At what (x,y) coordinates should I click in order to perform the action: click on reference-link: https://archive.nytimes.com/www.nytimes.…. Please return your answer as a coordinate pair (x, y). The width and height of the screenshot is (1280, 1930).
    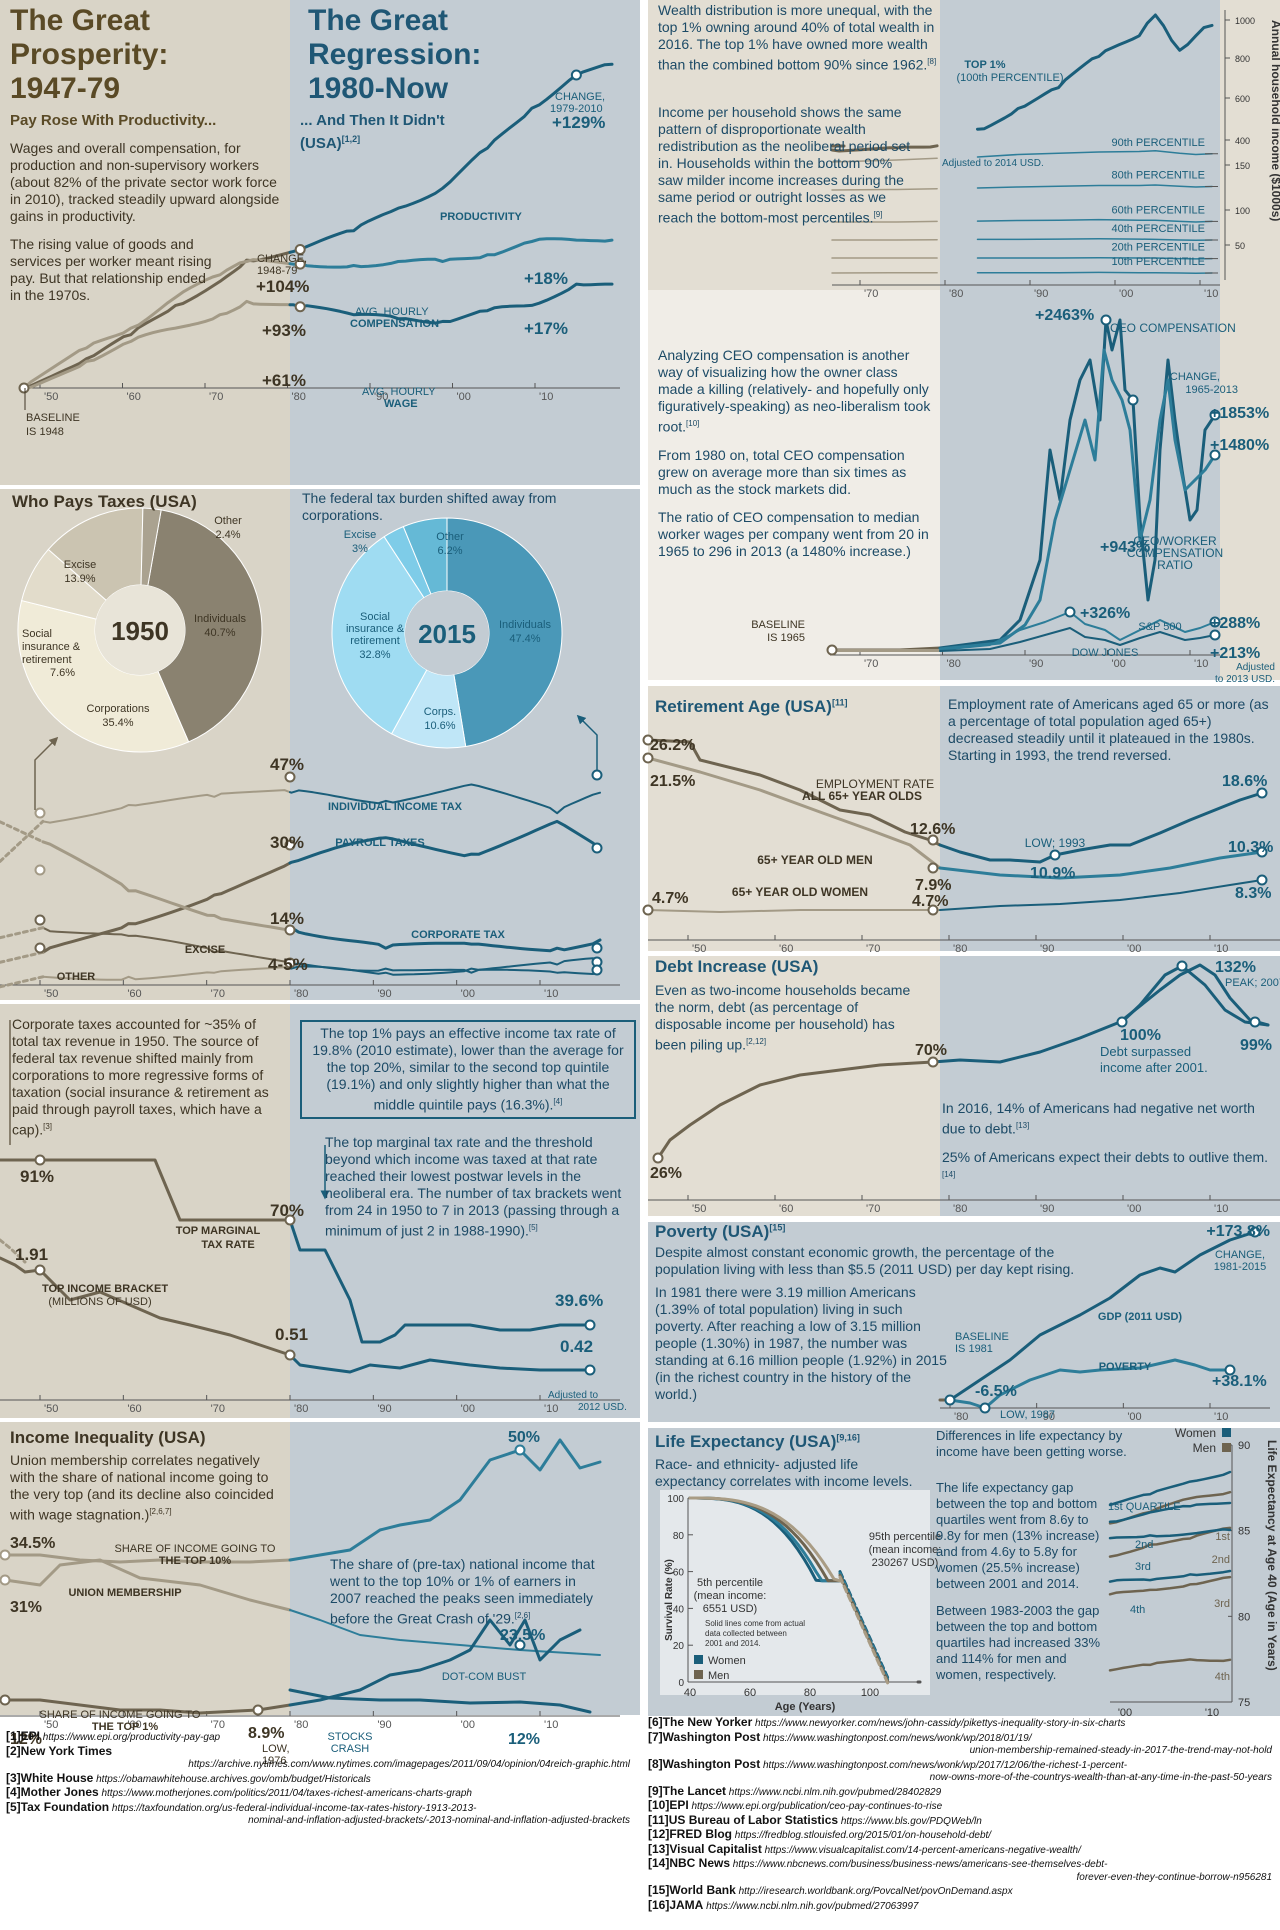
    Looking at the image, I should click on (409, 1764).